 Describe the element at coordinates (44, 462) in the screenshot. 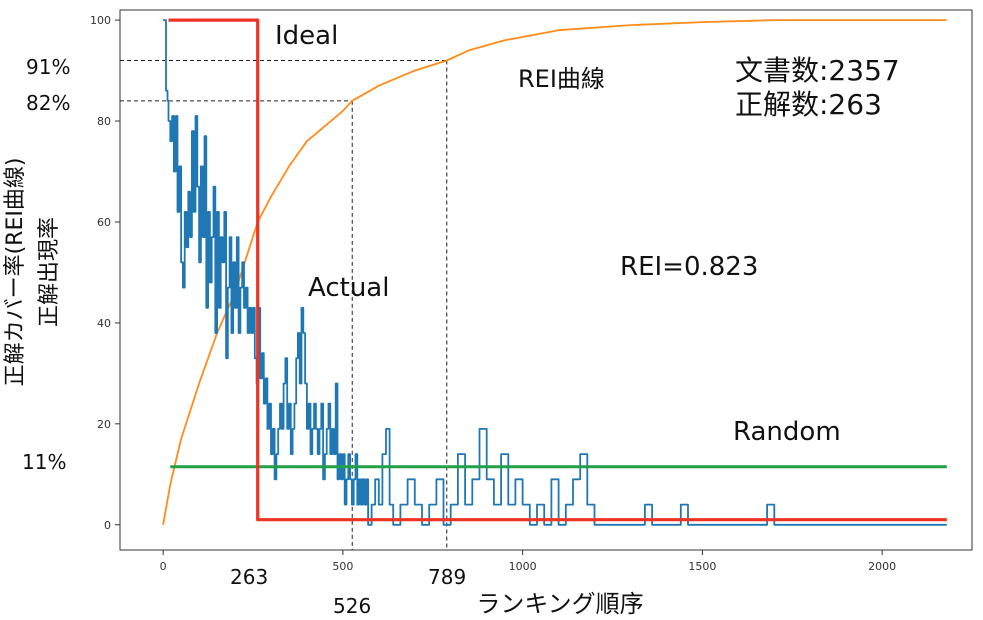

I see `pct-11-label: 11%` at that location.